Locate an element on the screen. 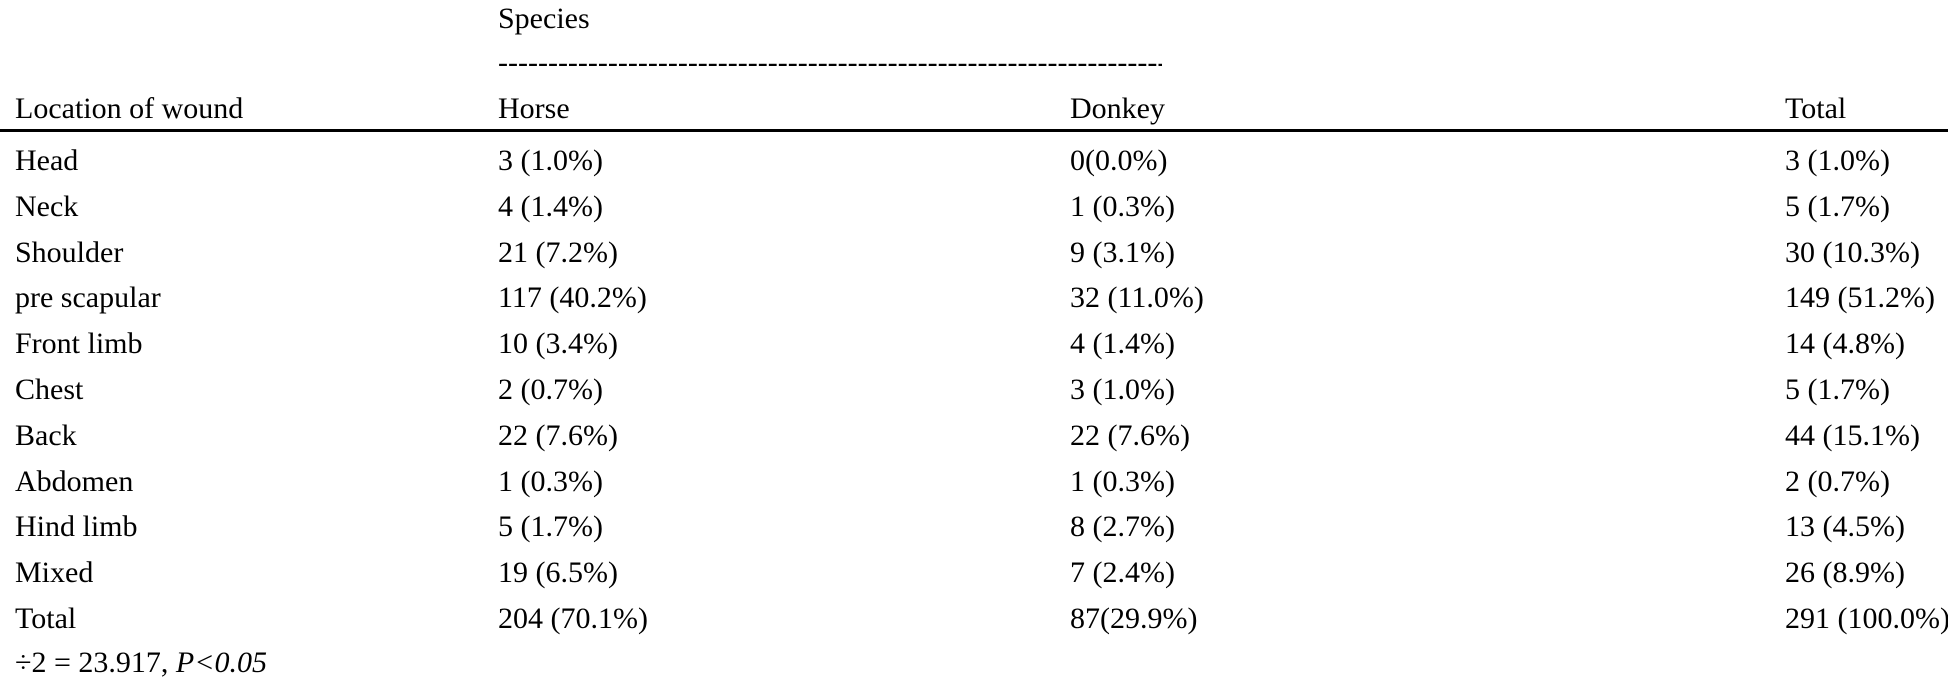 The width and height of the screenshot is (1948, 683). row-location: Total is located at coordinates (46, 618).